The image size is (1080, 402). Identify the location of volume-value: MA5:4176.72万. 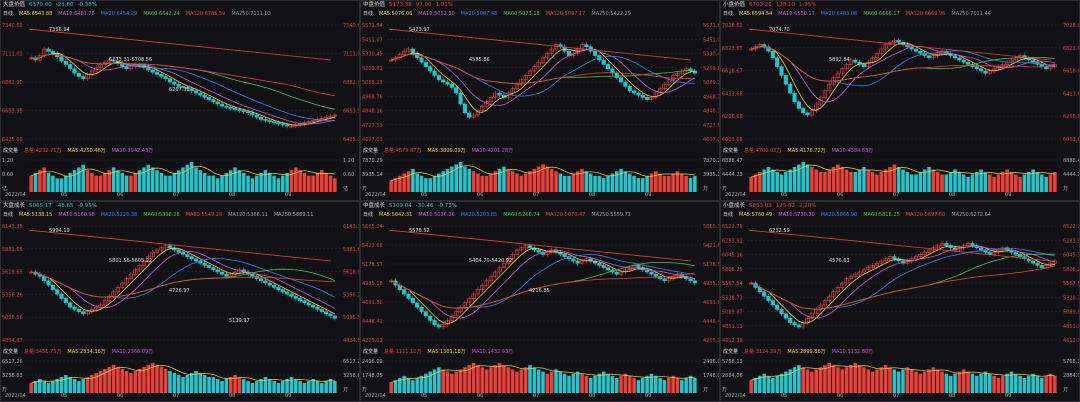
(806, 151).